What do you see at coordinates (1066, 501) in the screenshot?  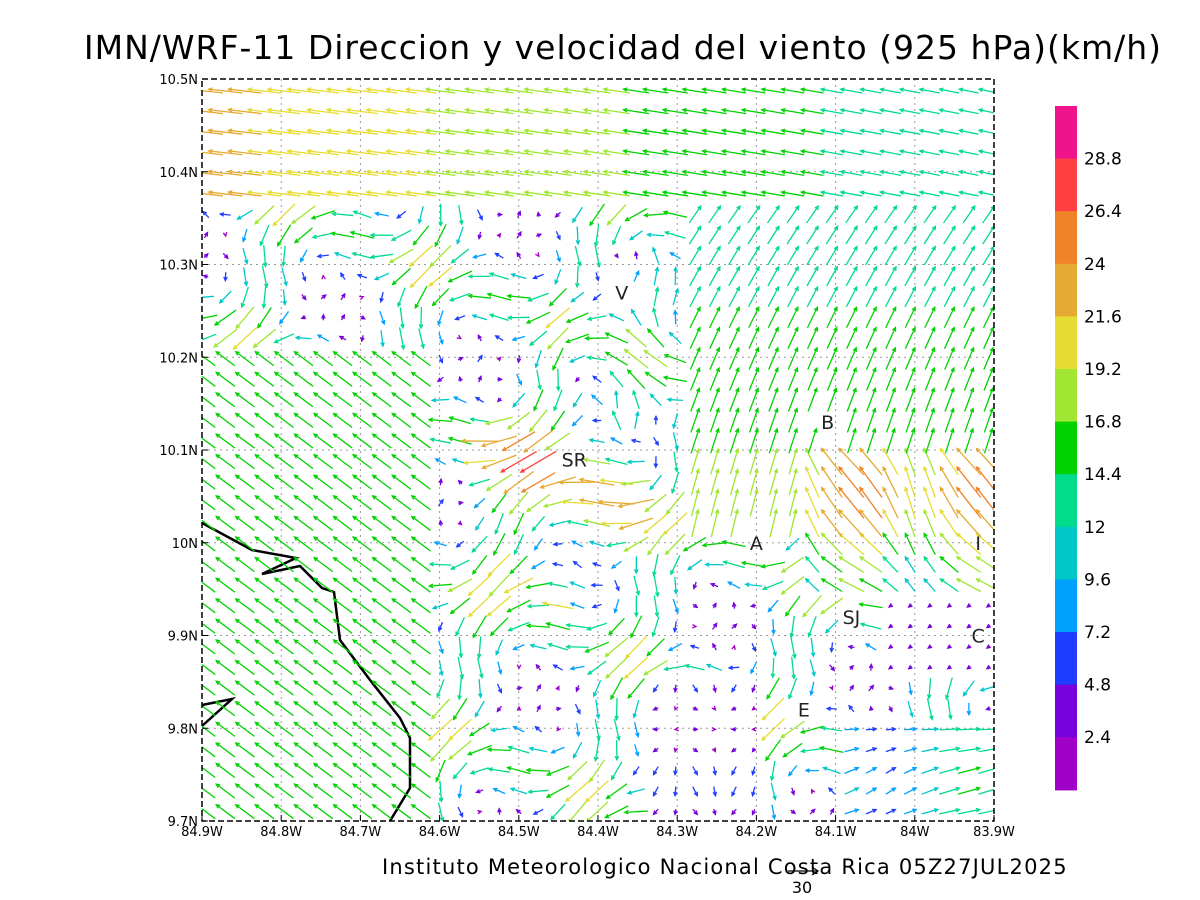 I see `colorbar-segment` at bounding box center [1066, 501].